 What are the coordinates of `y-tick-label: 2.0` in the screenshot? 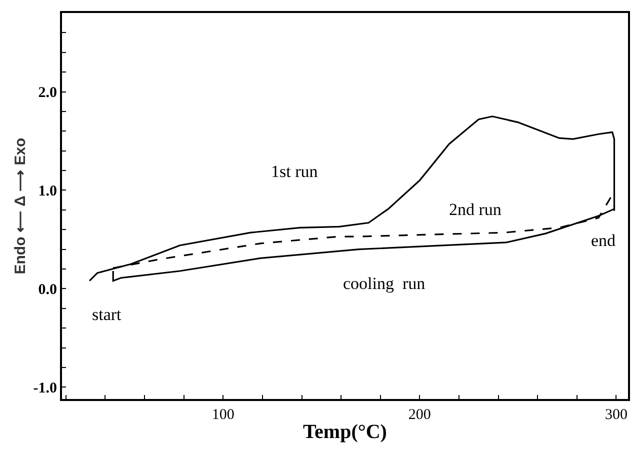 It's located at (47, 93).